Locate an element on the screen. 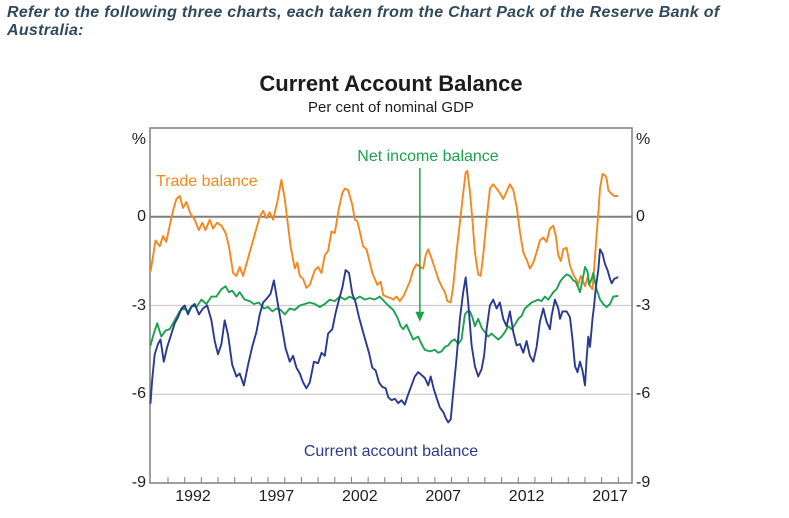  current-account-balance-series-label: Current account balance is located at coordinates (391, 451).